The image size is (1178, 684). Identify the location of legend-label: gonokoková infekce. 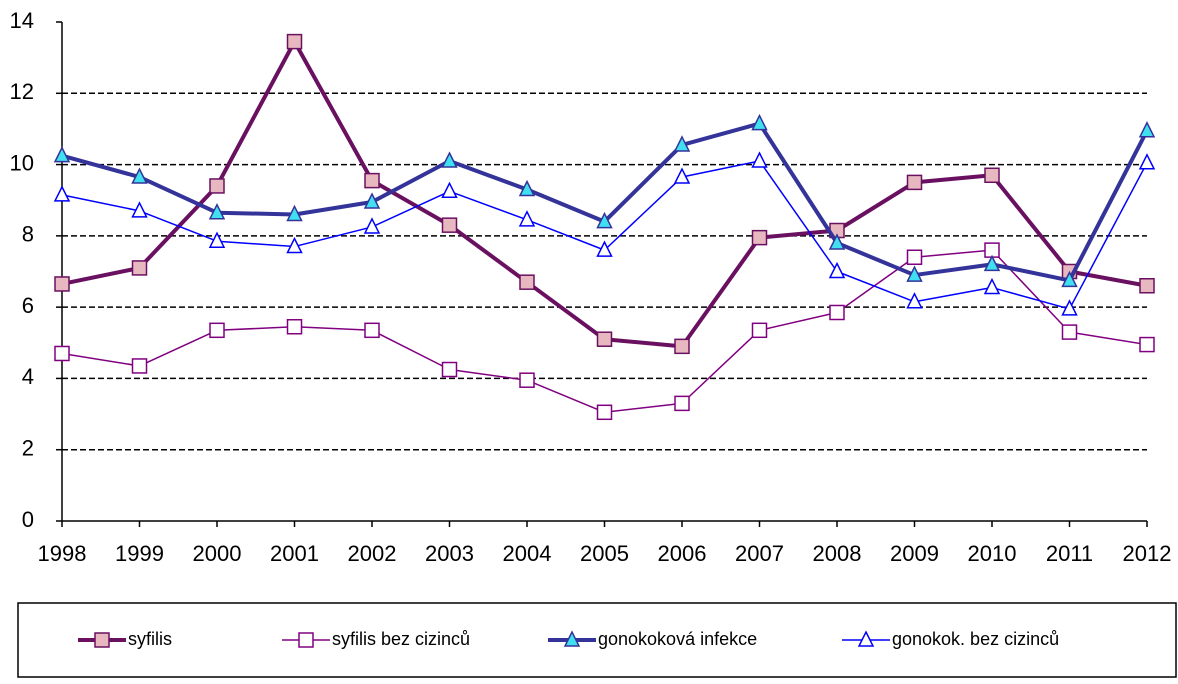
(677, 639).